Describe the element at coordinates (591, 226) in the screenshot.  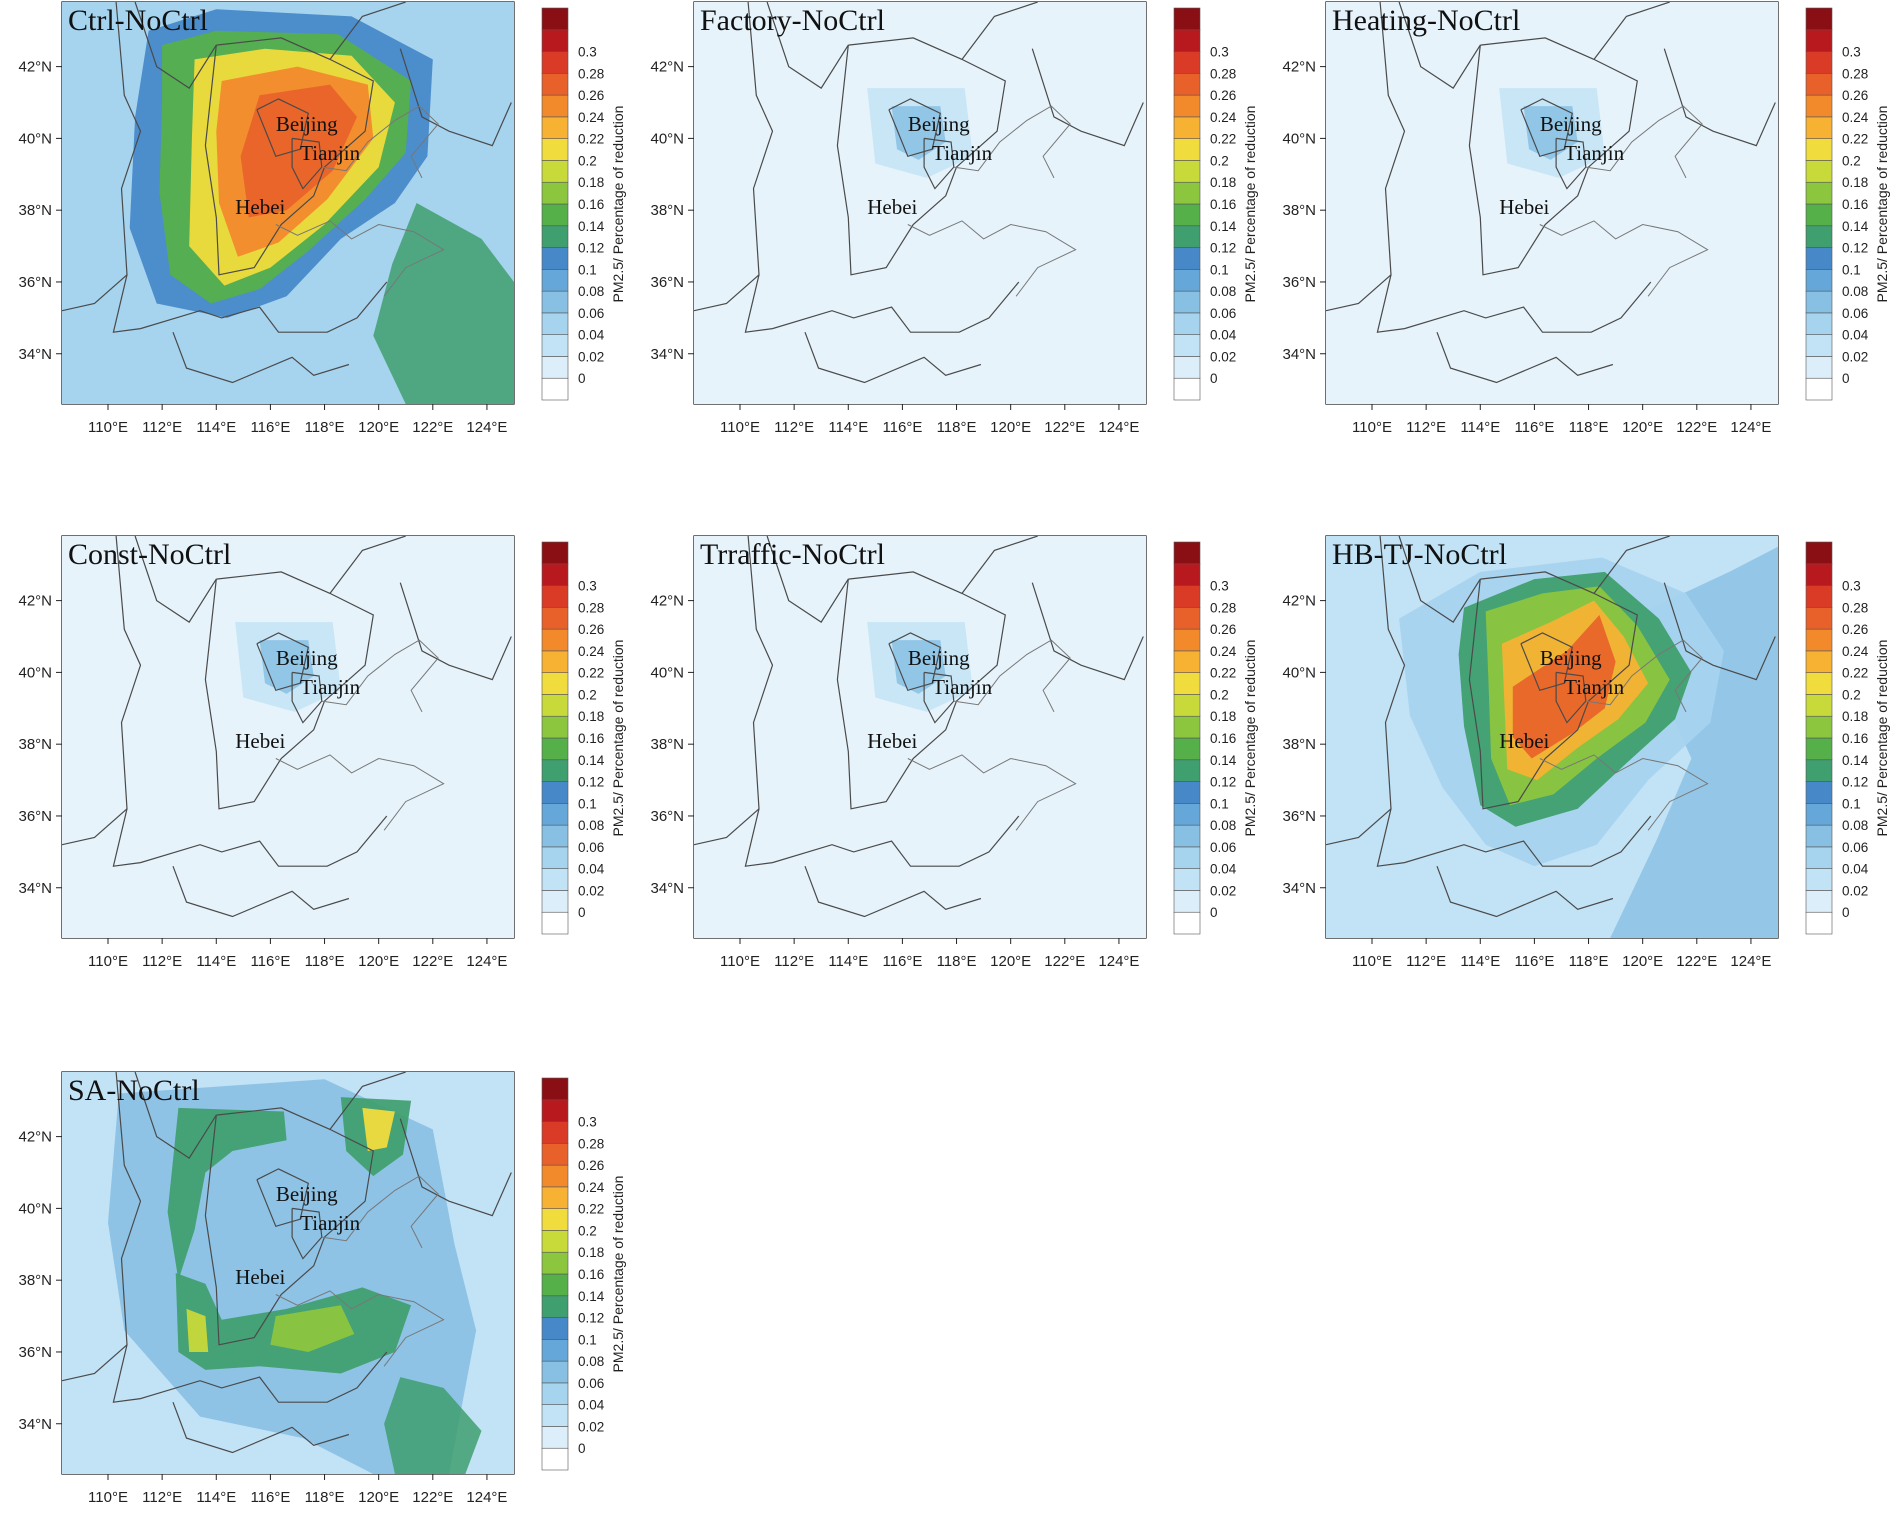
I see `colorbar-label: 0.14` at that location.